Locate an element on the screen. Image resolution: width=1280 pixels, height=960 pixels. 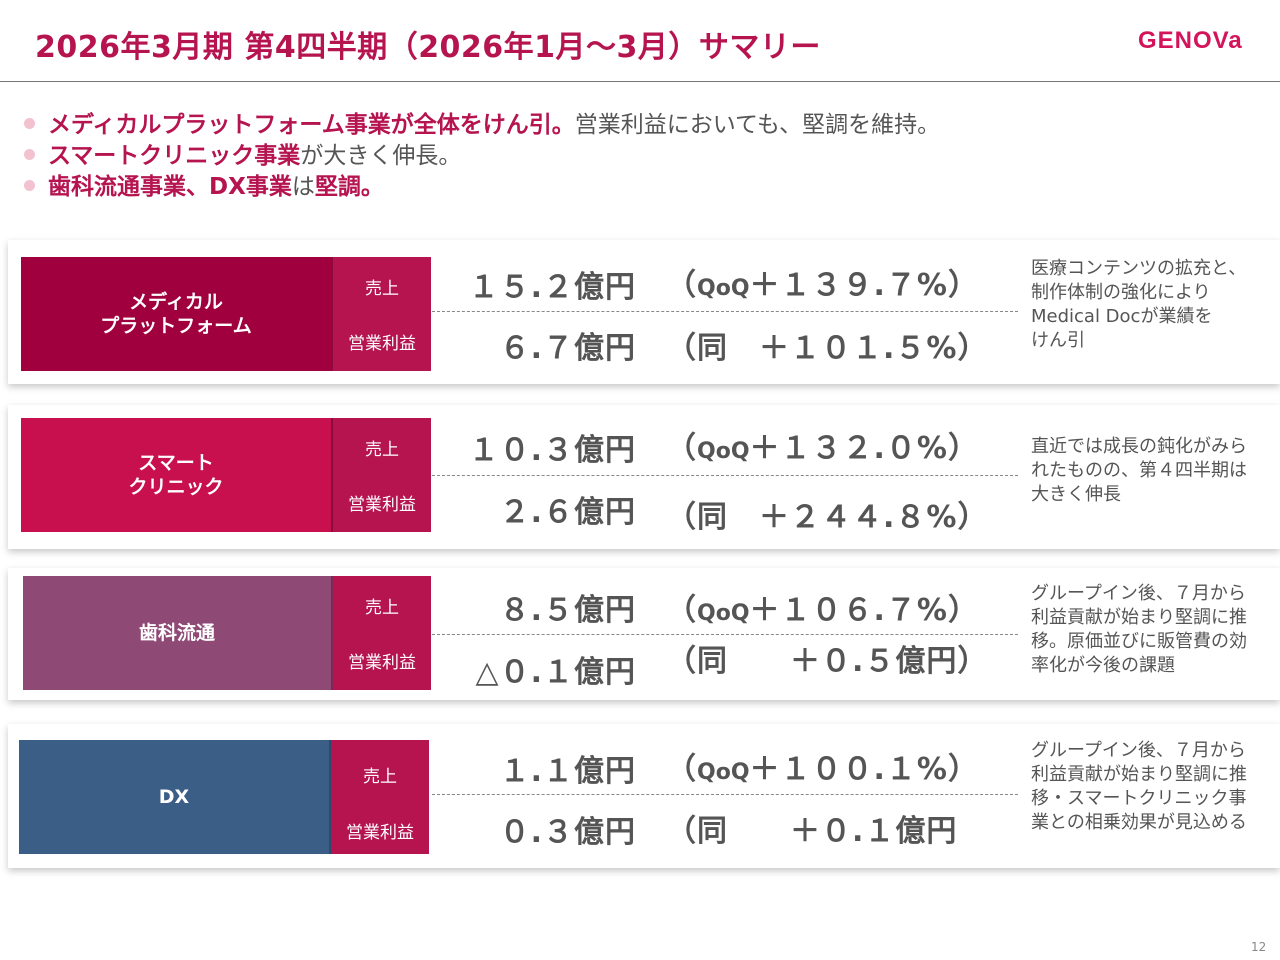
page-number: 12 is located at coordinates (1259, 947).